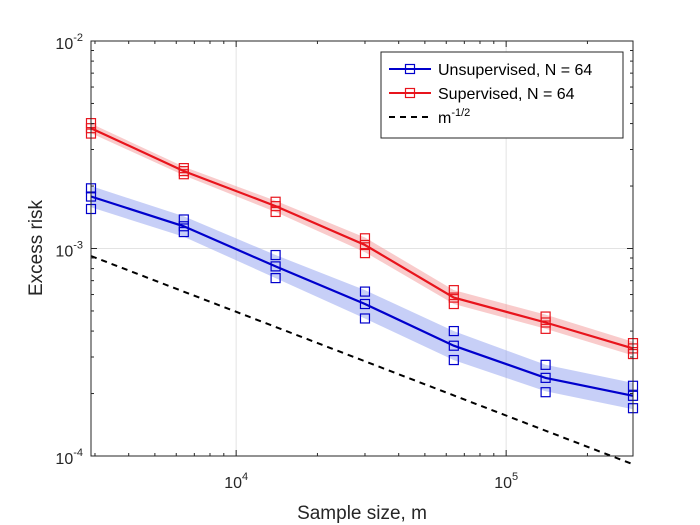  I want to click on x-tick-label-1-exponent: 5, so click(515, 477).